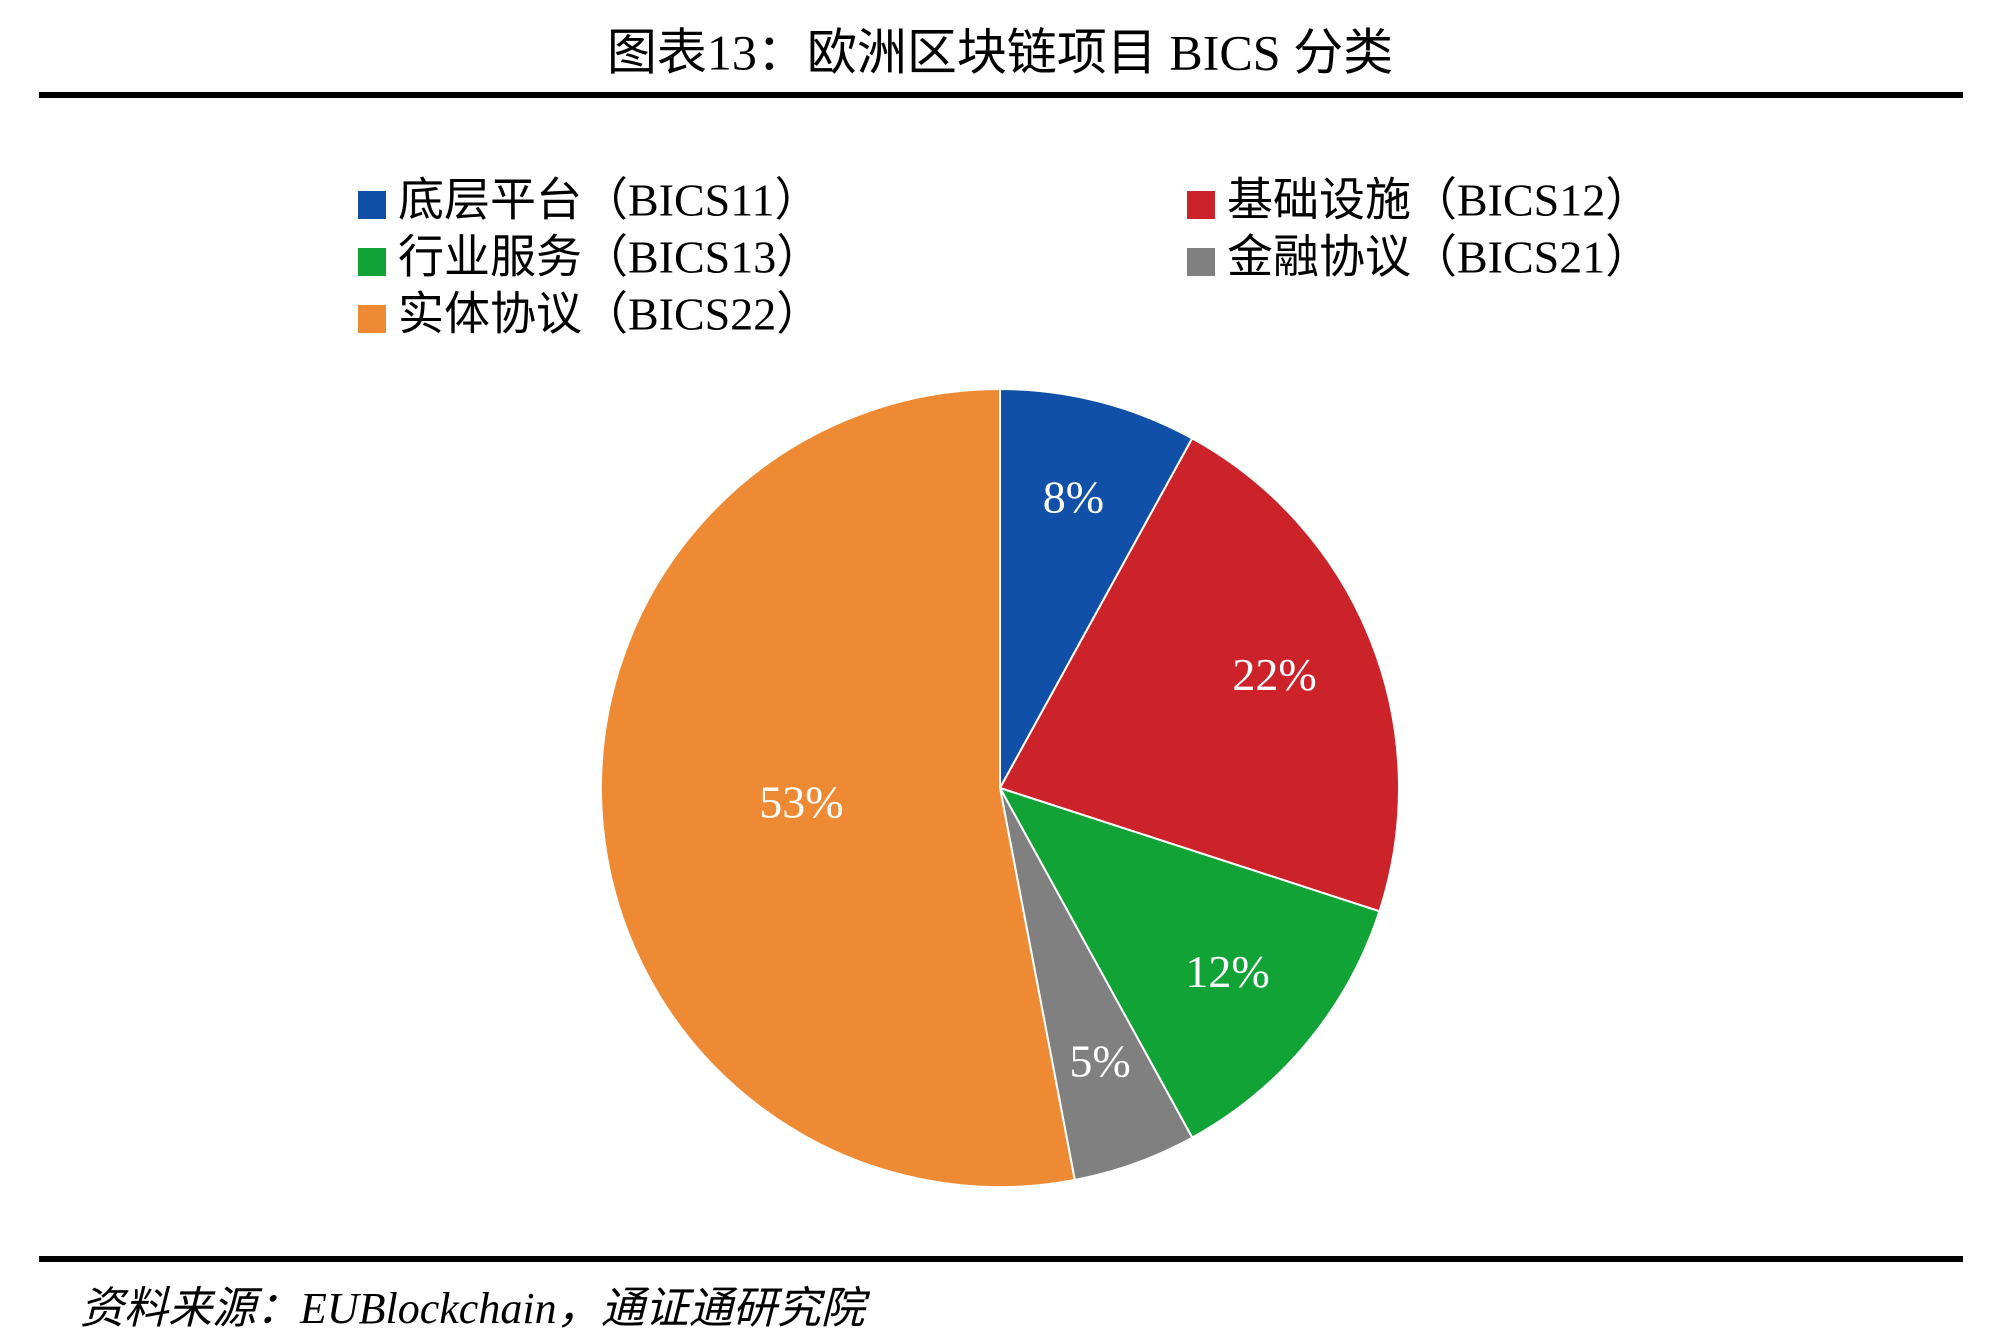 Image resolution: width=2000 pixels, height=1338 pixels. What do you see at coordinates (1001, 1259) in the screenshot?
I see `bottom-rule` at bounding box center [1001, 1259].